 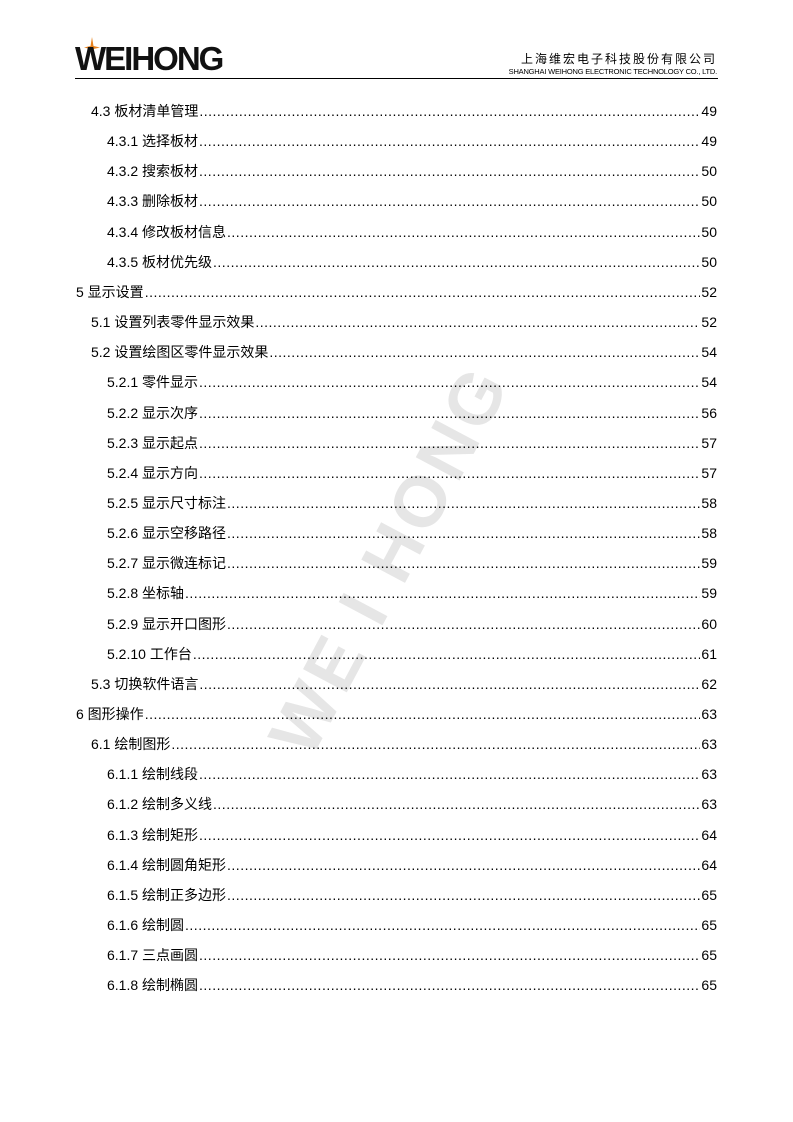 I want to click on toc-title: 6.1.6 绘制圆, so click(x=146, y=925).